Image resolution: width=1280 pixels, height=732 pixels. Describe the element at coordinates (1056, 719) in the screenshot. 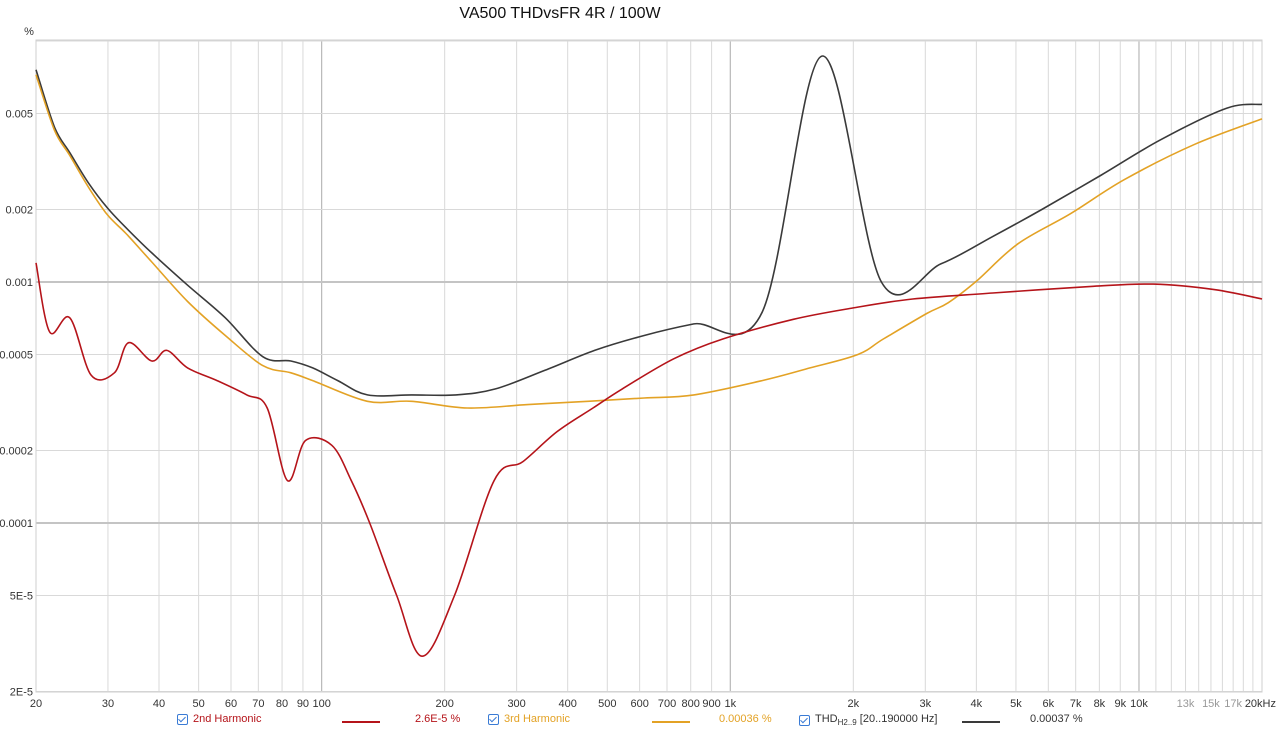

I see `legend-value-thd: 0.00037 %` at that location.